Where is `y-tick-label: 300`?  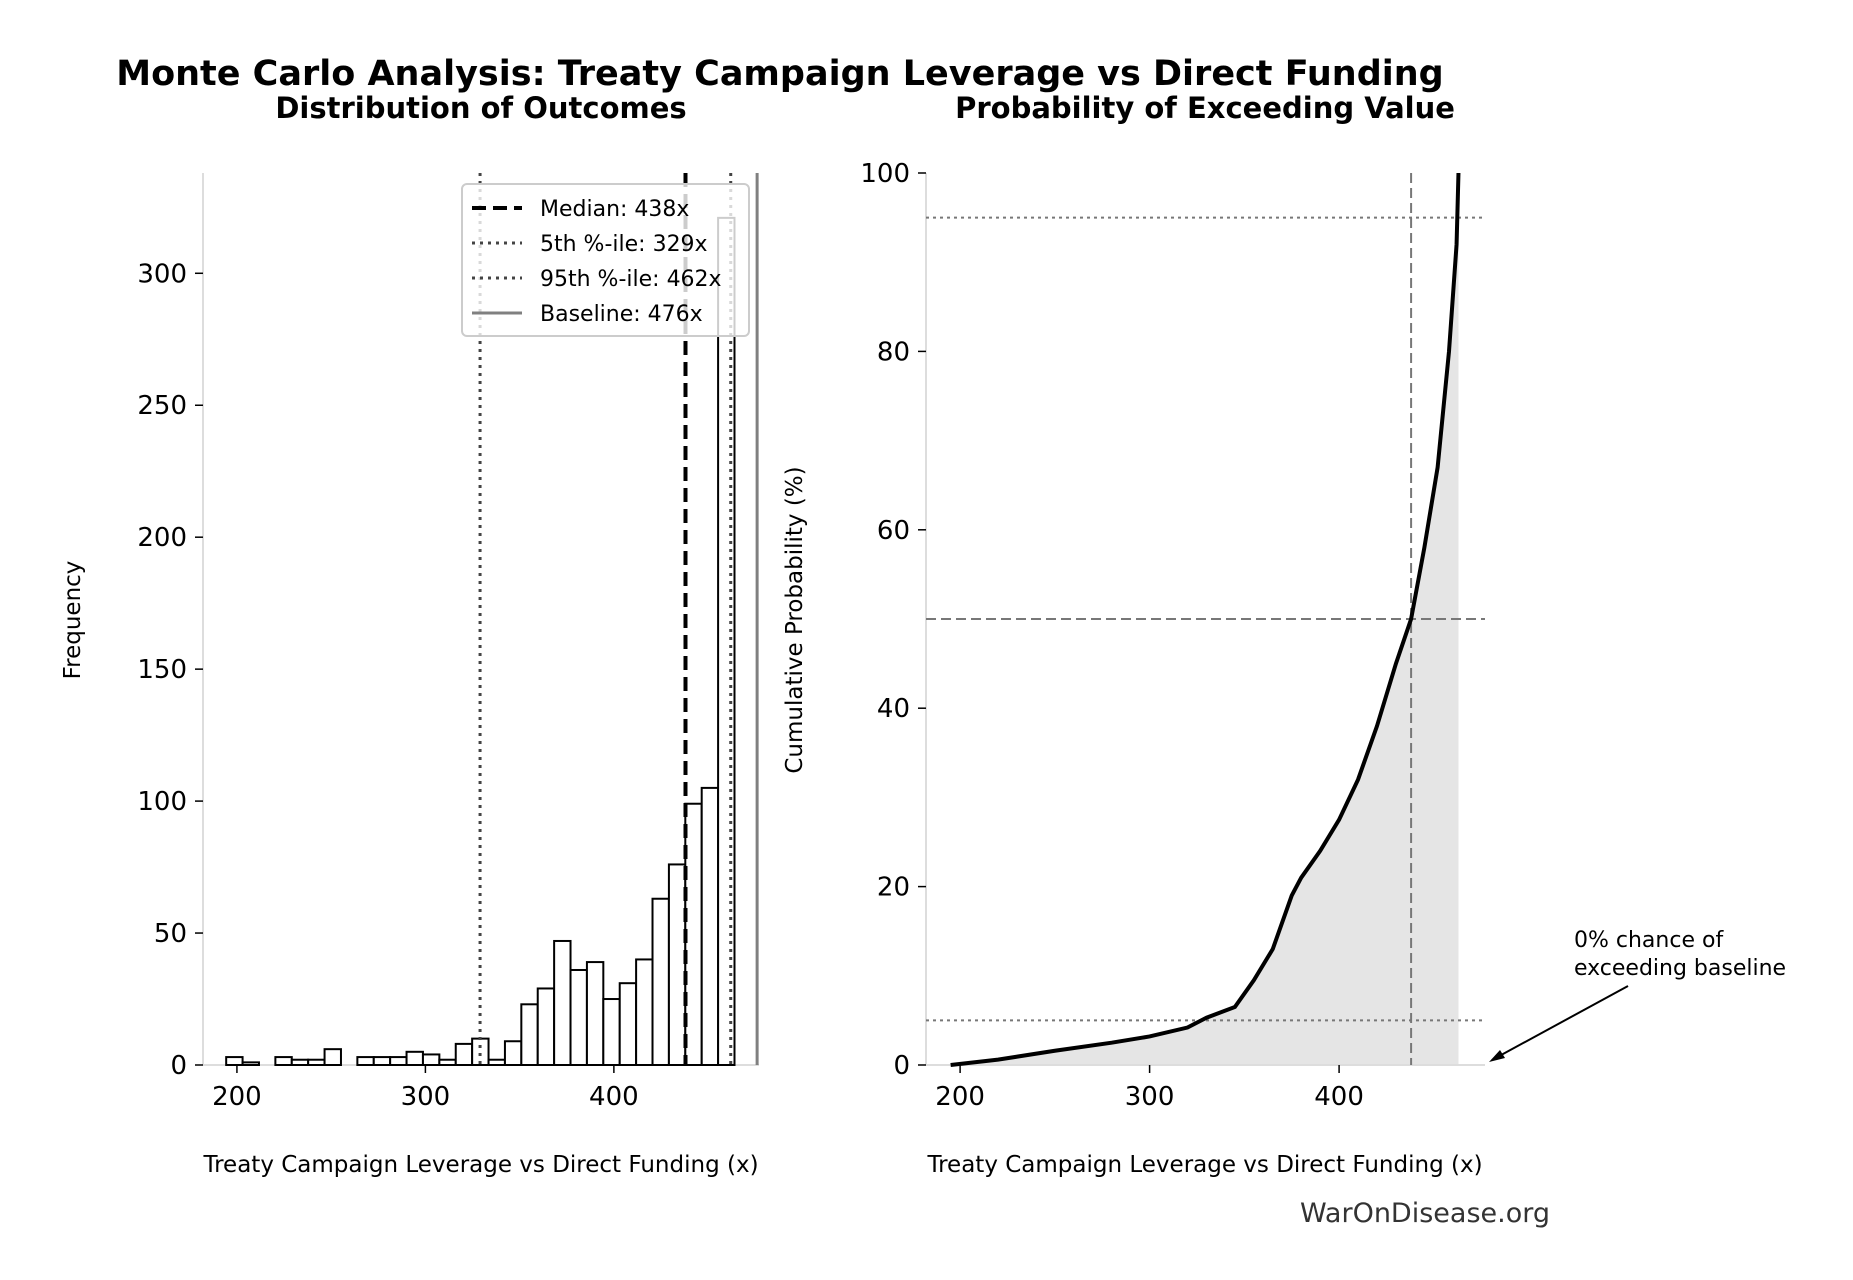 y-tick-label: 300 is located at coordinates (162, 274).